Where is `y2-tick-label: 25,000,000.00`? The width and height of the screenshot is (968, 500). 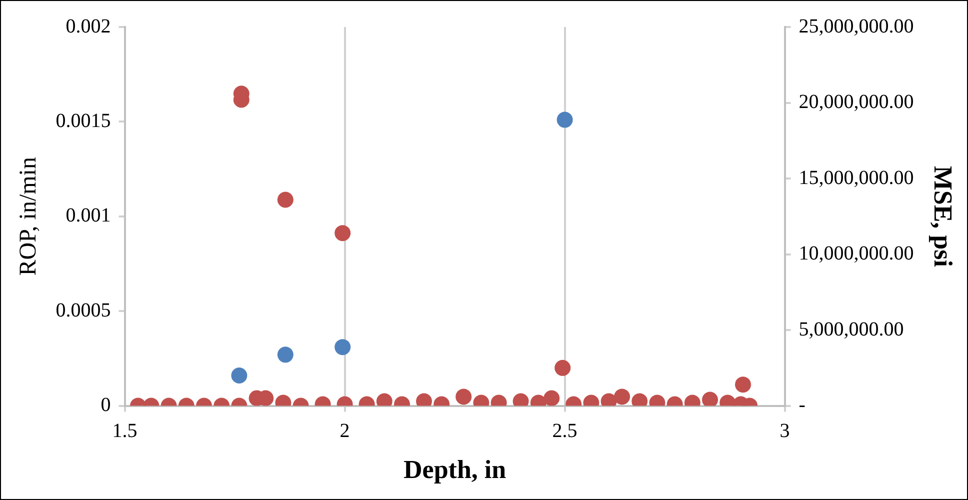 y2-tick-label: 25,000,000.00 is located at coordinates (856, 26).